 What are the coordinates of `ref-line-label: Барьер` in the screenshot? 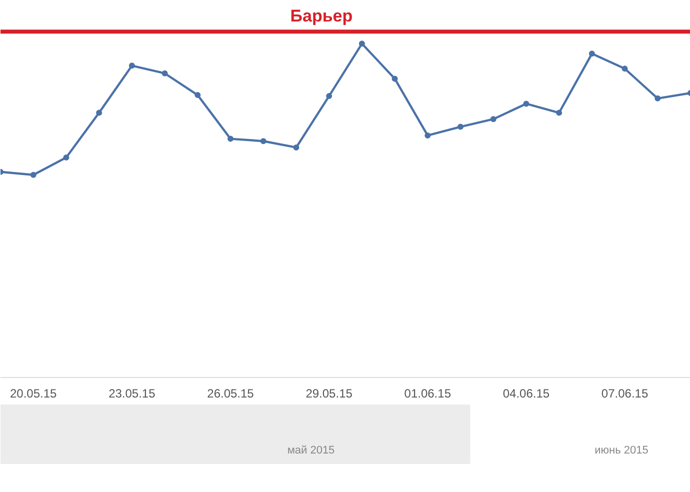 It's located at (321, 16).